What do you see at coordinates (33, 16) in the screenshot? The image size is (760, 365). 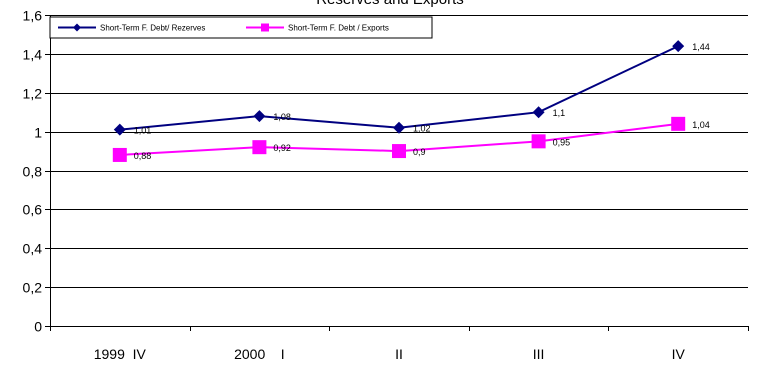 I see `y-tick-label: 1,6` at bounding box center [33, 16].